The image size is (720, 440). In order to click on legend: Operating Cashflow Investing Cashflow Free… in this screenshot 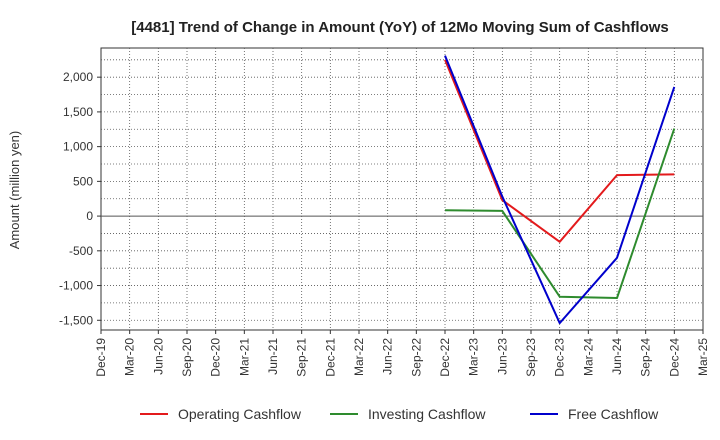, I will do `click(399, 414)`.